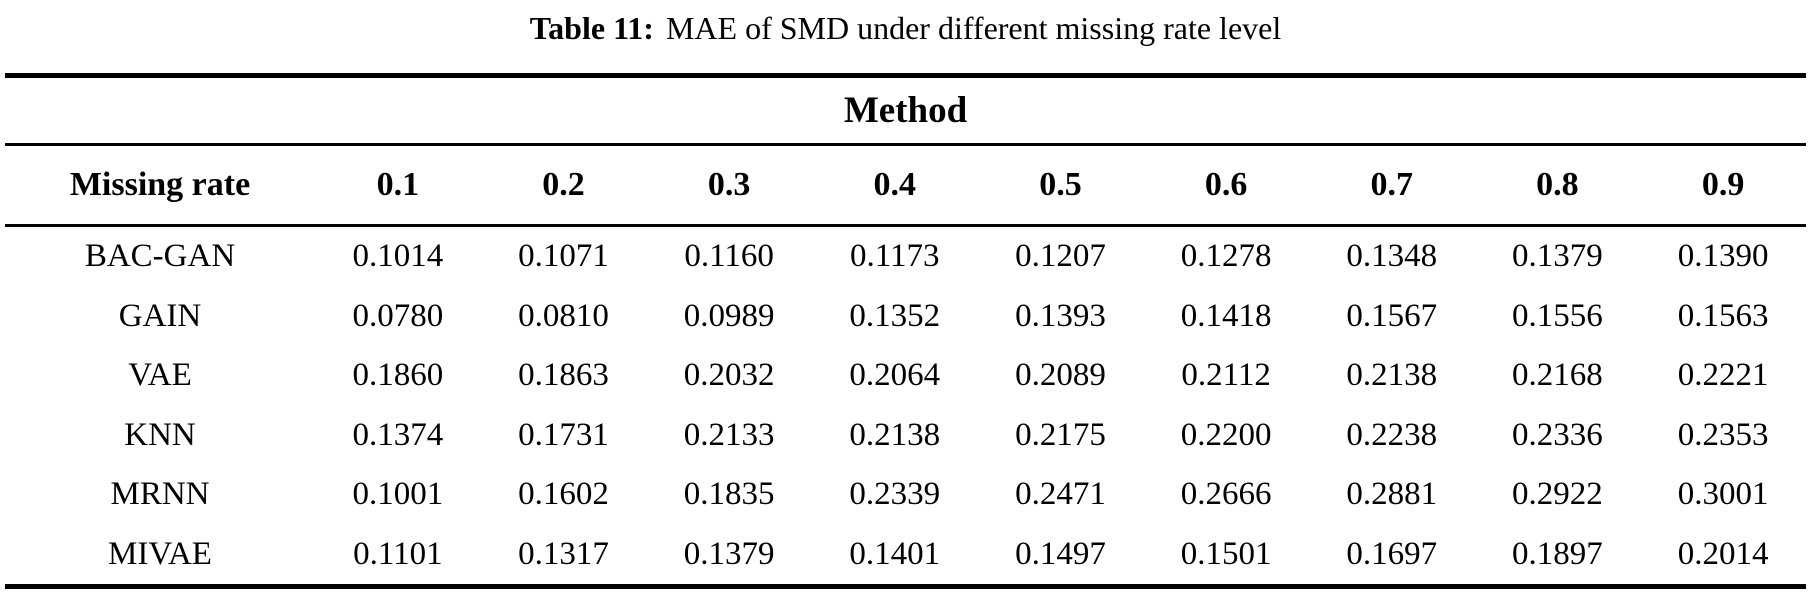 This screenshot has height=595, width=1811. Describe the element at coordinates (1723, 256) in the screenshot. I see `table-cell: 0.1390` at that location.